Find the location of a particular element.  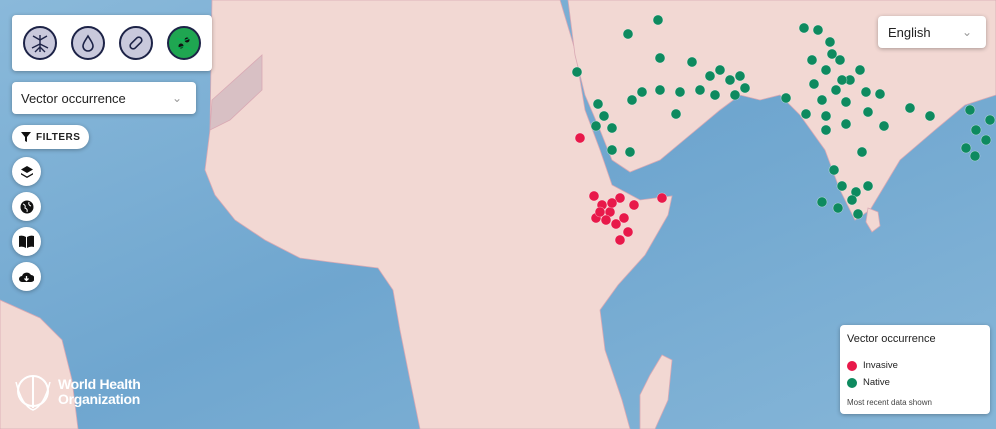

legend-label: Native is located at coordinates (876, 382).